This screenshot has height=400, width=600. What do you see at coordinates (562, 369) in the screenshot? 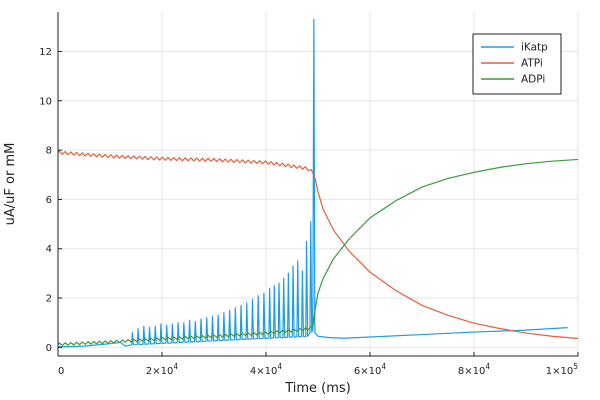
I see `x-tick-label: 1×10⁵` at bounding box center [562, 369].